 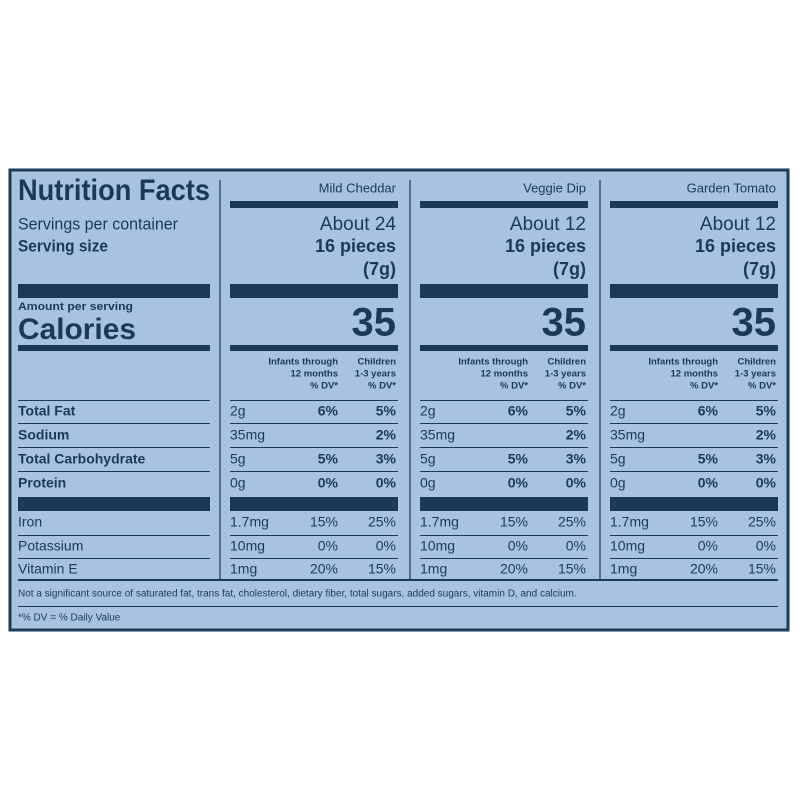 What do you see at coordinates (47, 411) in the screenshot?
I see `nutrient-name: Total Fat` at bounding box center [47, 411].